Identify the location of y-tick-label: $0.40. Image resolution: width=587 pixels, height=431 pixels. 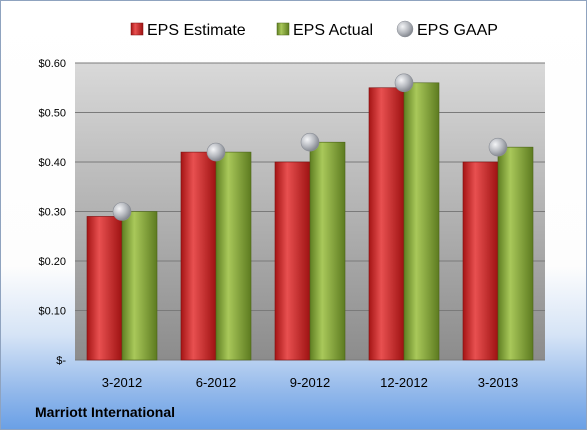
(52, 163).